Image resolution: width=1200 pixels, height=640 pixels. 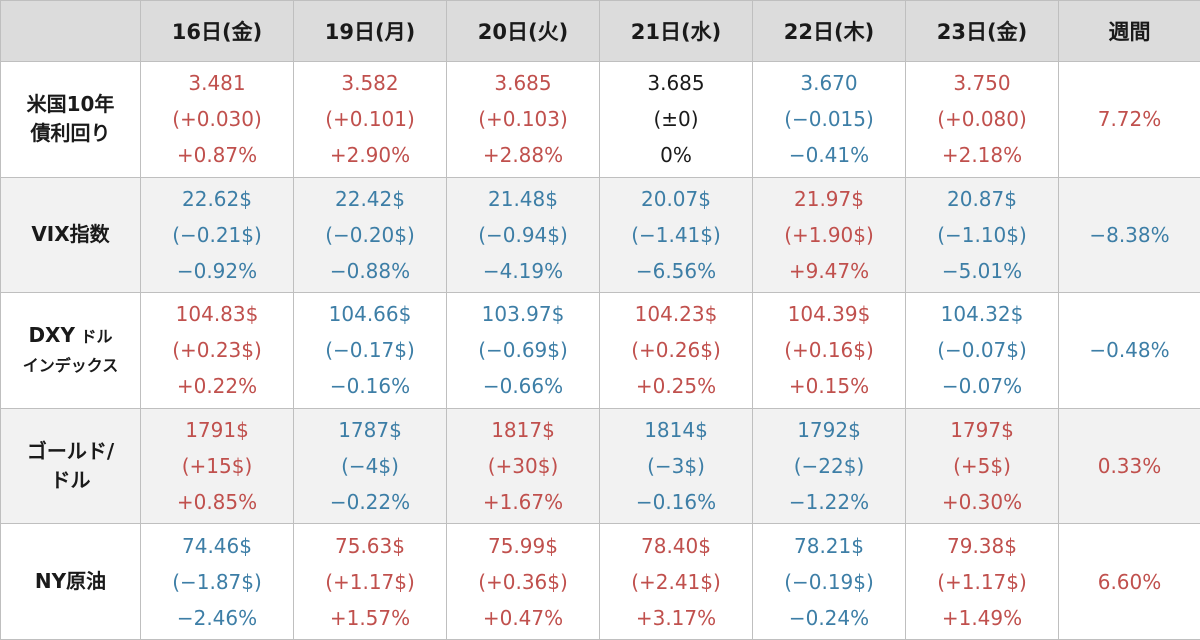 I want to click on data-cell: 104.83$ (+0.23$) +0.22%, so click(x=217, y=350).